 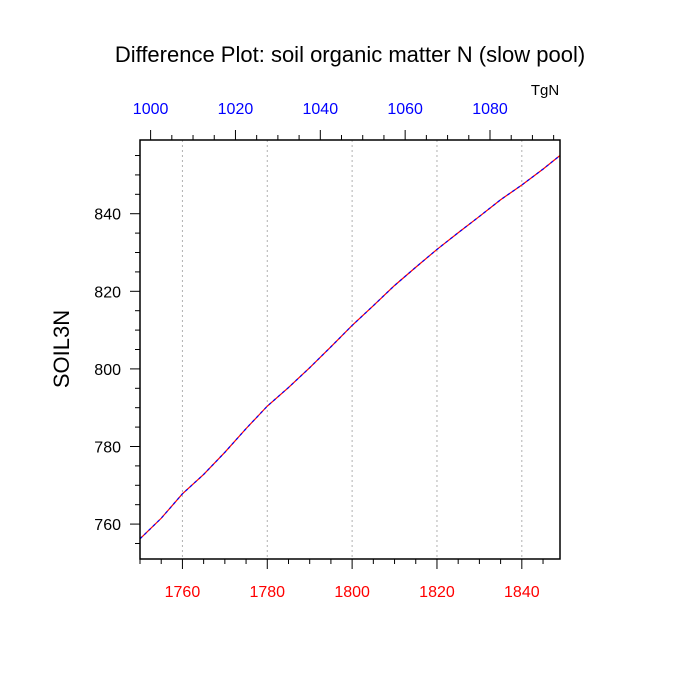 What do you see at coordinates (183, 592) in the screenshot?
I see `x-tick-label: 1760` at bounding box center [183, 592].